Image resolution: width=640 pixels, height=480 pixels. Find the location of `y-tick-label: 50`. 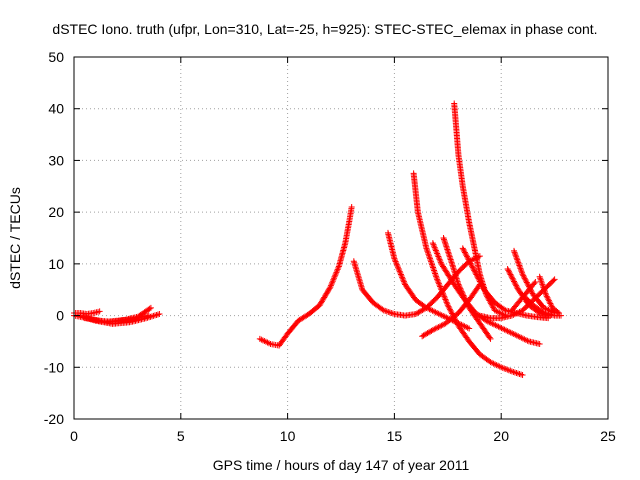

y-tick-label: 50 is located at coordinates (56, 57).